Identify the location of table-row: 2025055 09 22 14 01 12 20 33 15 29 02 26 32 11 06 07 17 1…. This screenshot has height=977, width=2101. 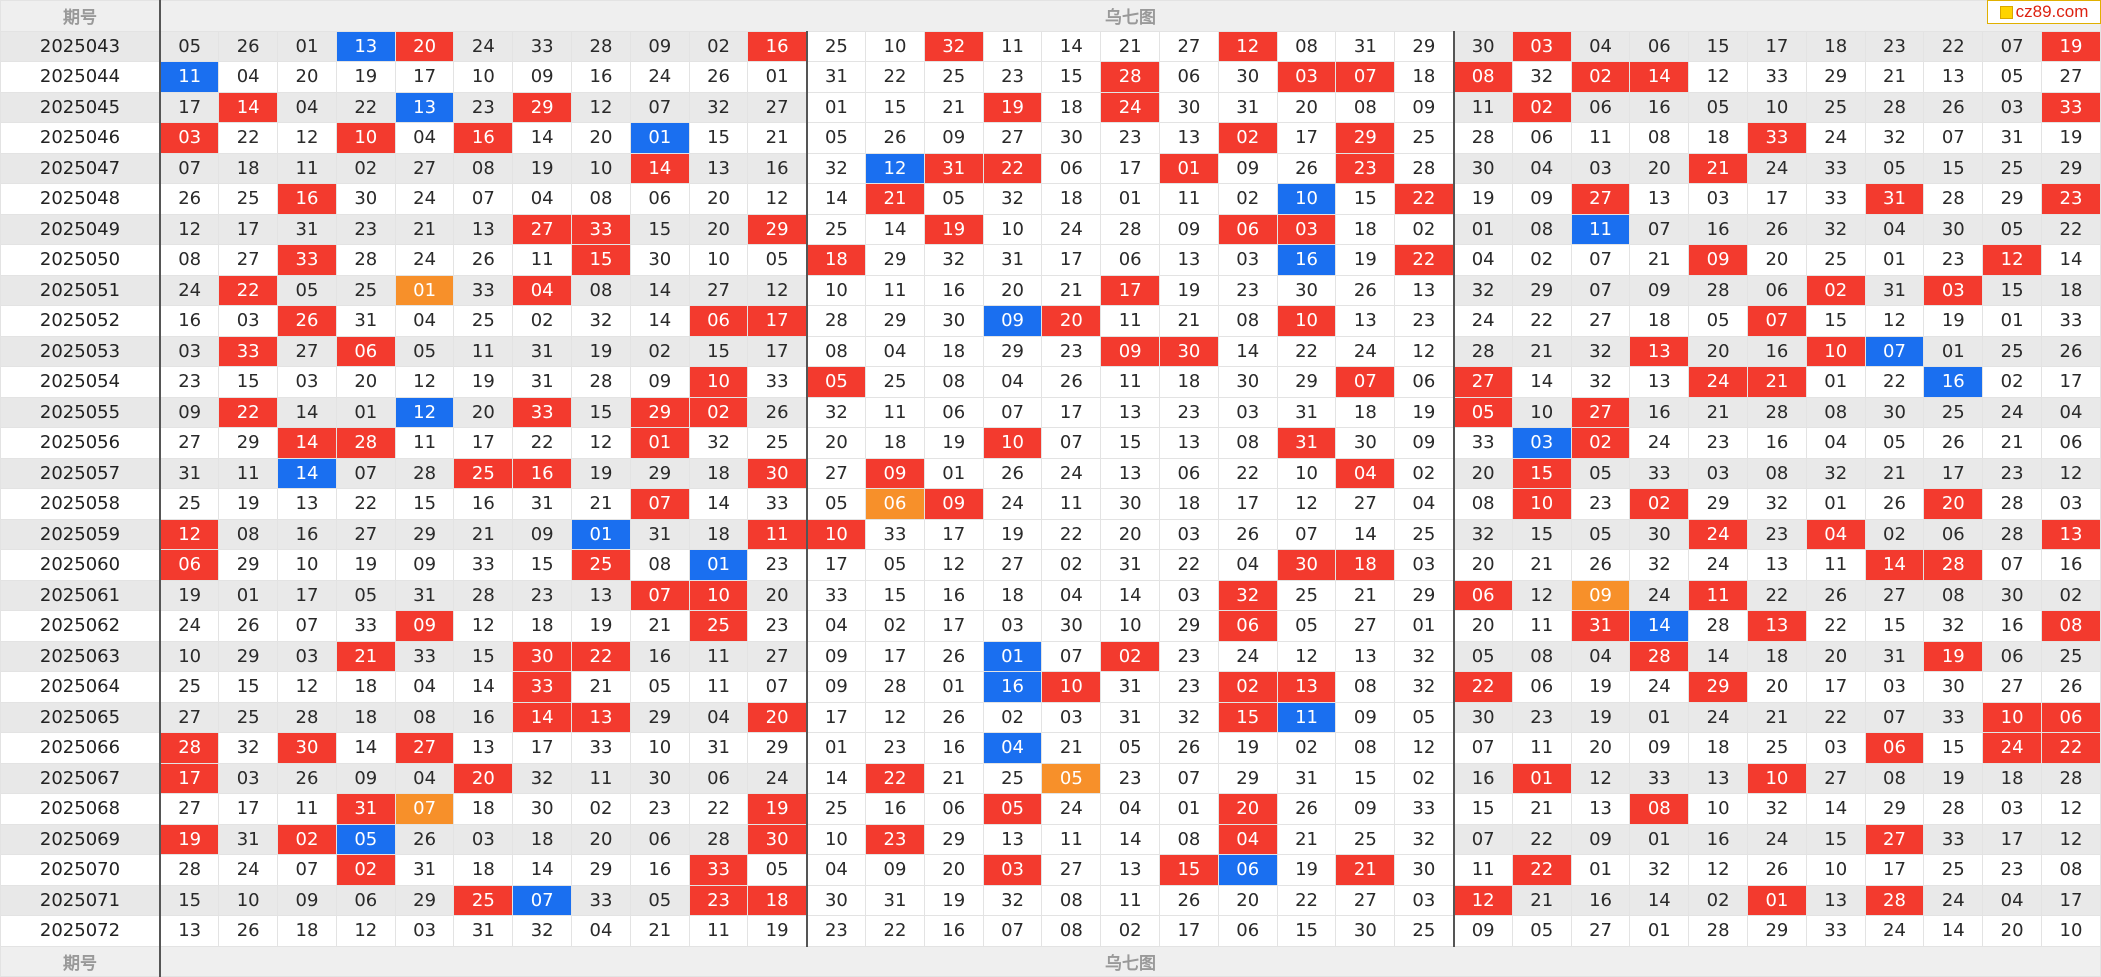
(1050, 412).